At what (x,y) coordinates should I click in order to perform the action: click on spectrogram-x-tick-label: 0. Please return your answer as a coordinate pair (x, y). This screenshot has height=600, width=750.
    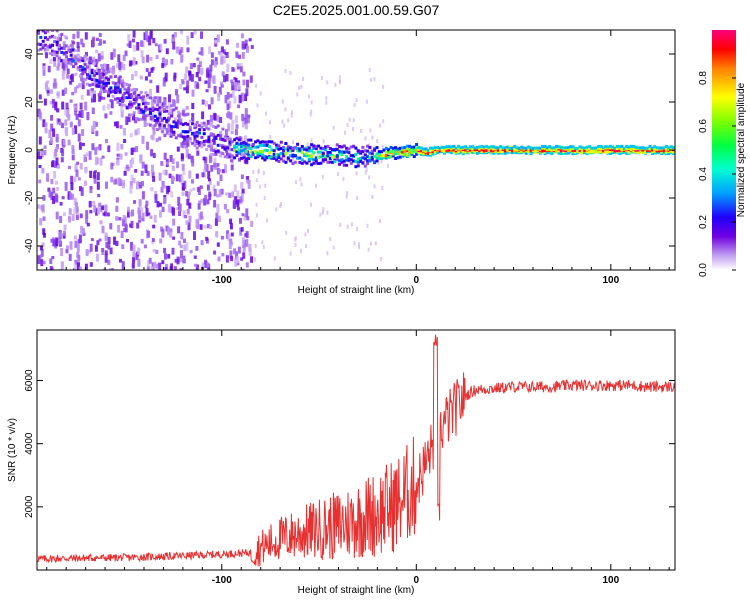
    Looking at the image, I should click on (417, 280).